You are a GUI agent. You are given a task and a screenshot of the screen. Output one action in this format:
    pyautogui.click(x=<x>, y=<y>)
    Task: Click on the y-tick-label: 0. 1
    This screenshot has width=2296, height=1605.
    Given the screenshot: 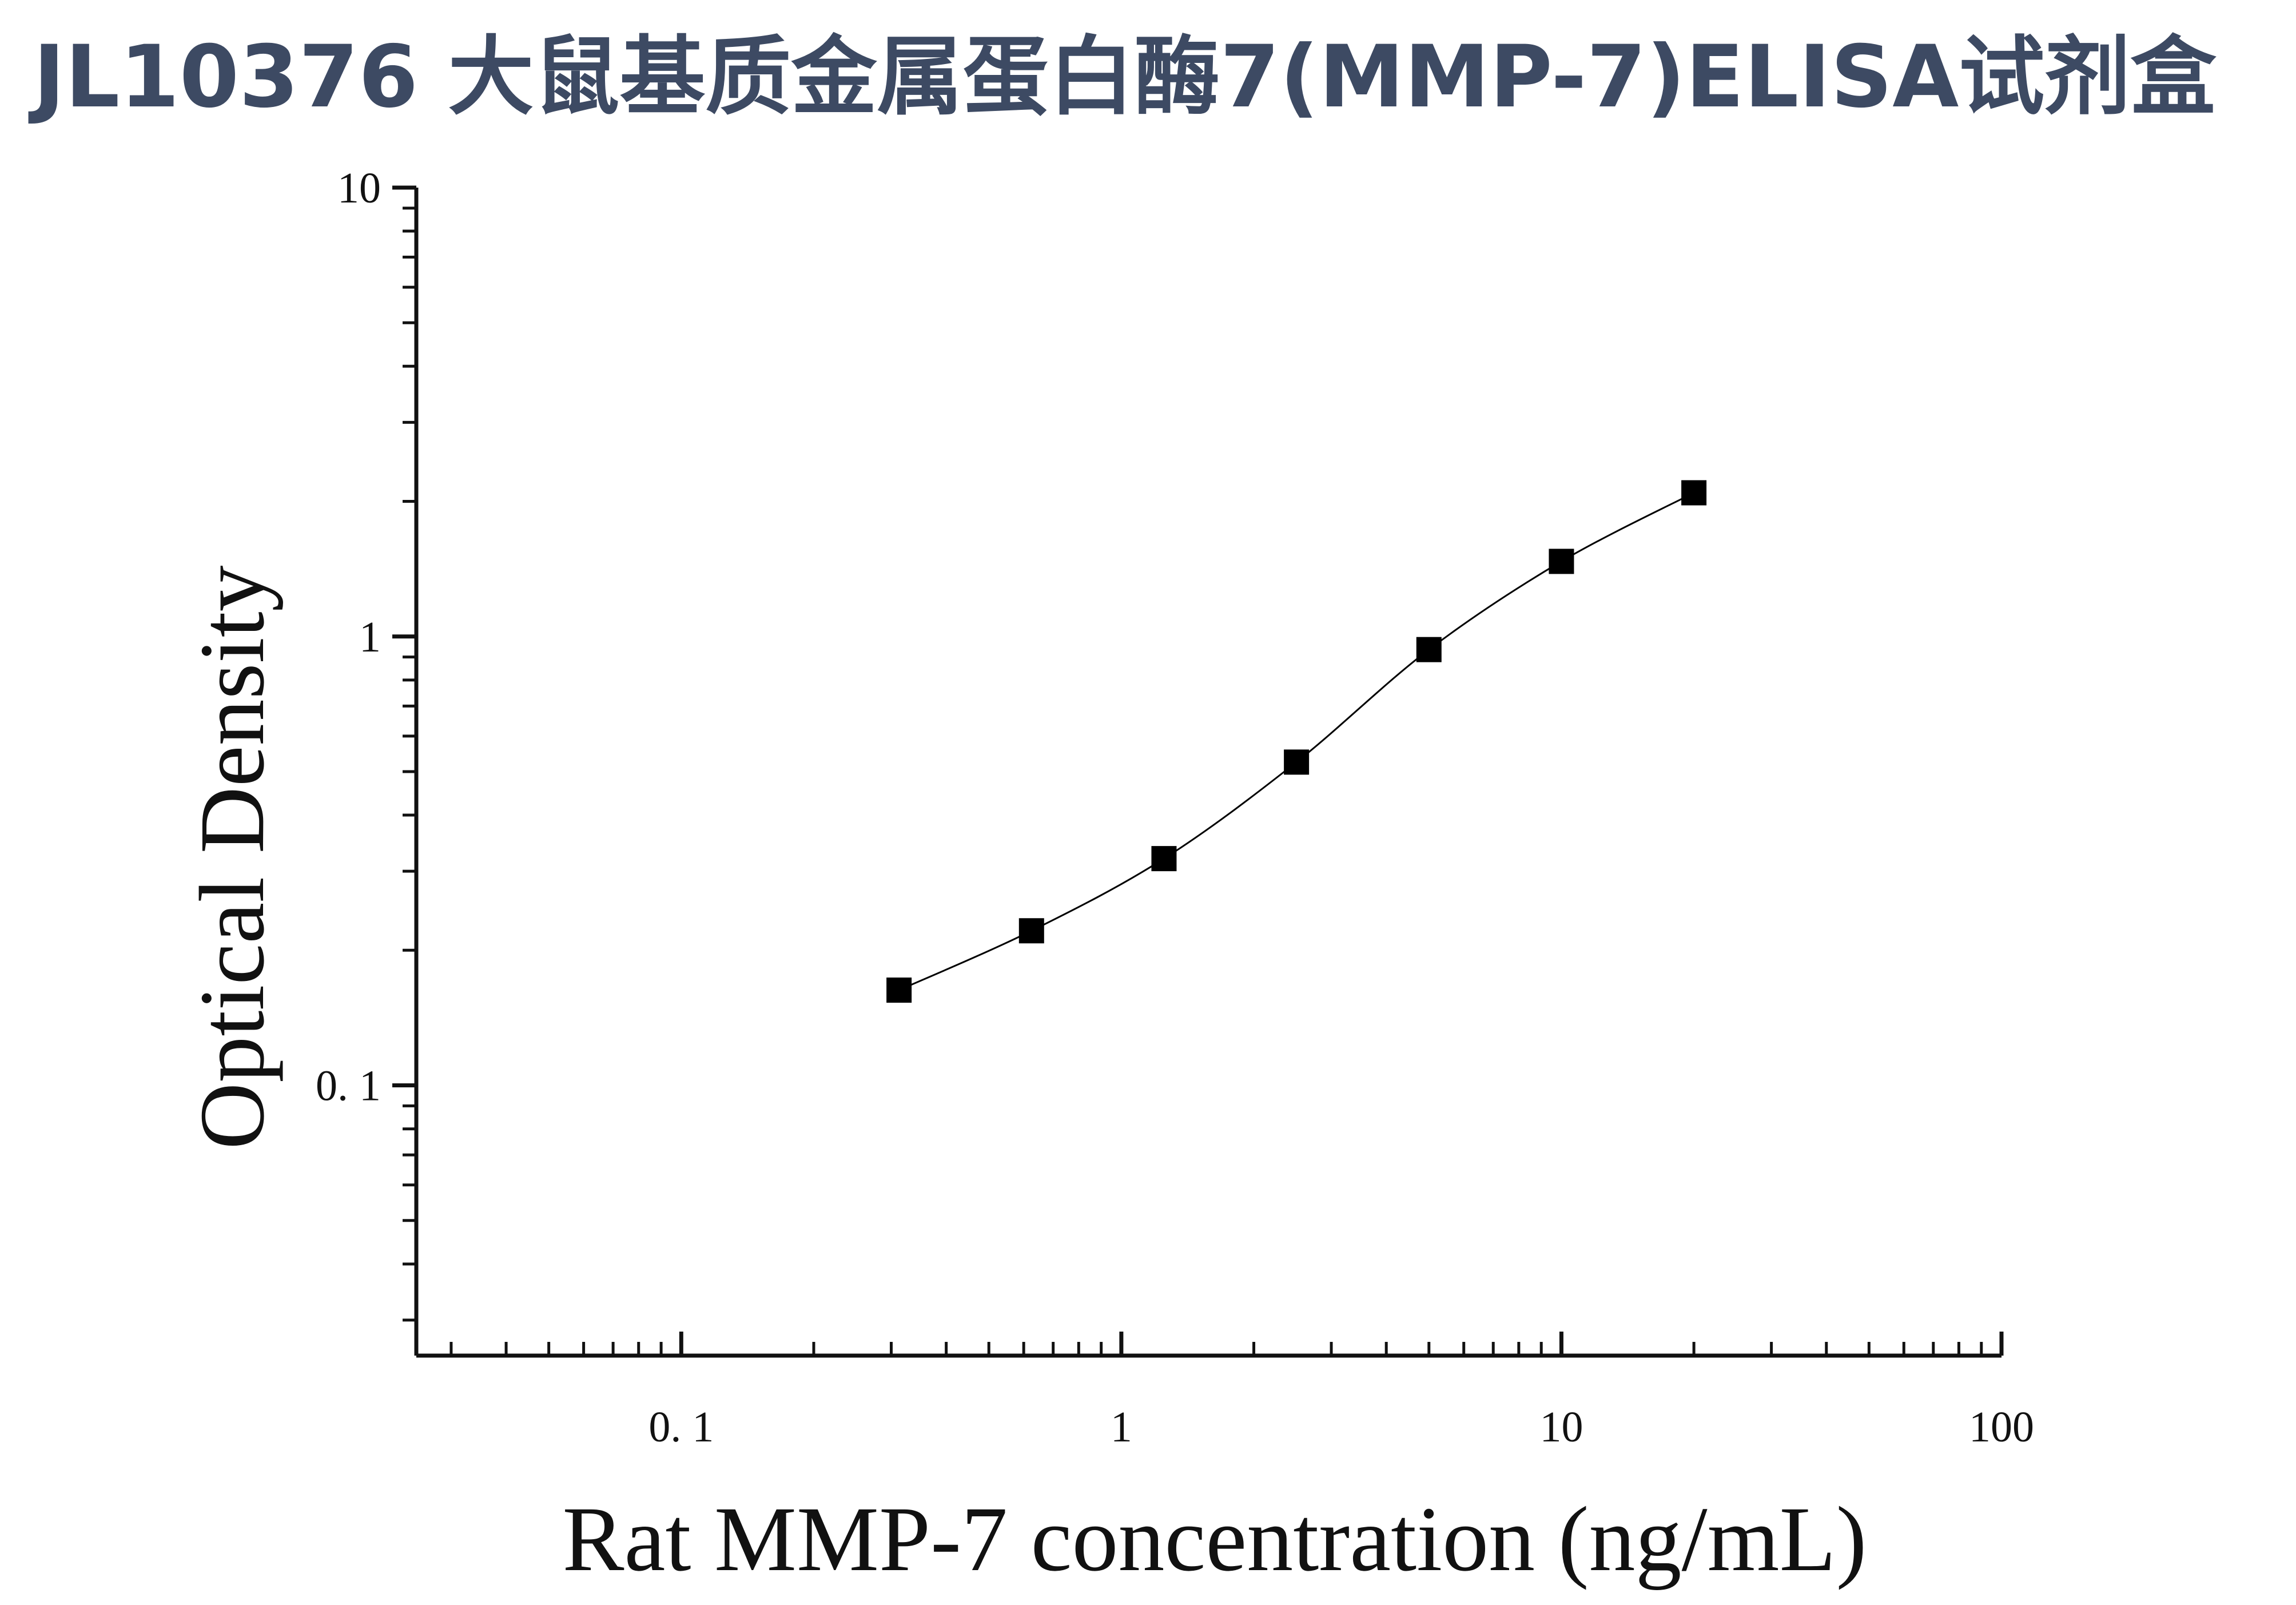 What is the action you would take?
    pyautogui.click(x=349, y=1086)
    